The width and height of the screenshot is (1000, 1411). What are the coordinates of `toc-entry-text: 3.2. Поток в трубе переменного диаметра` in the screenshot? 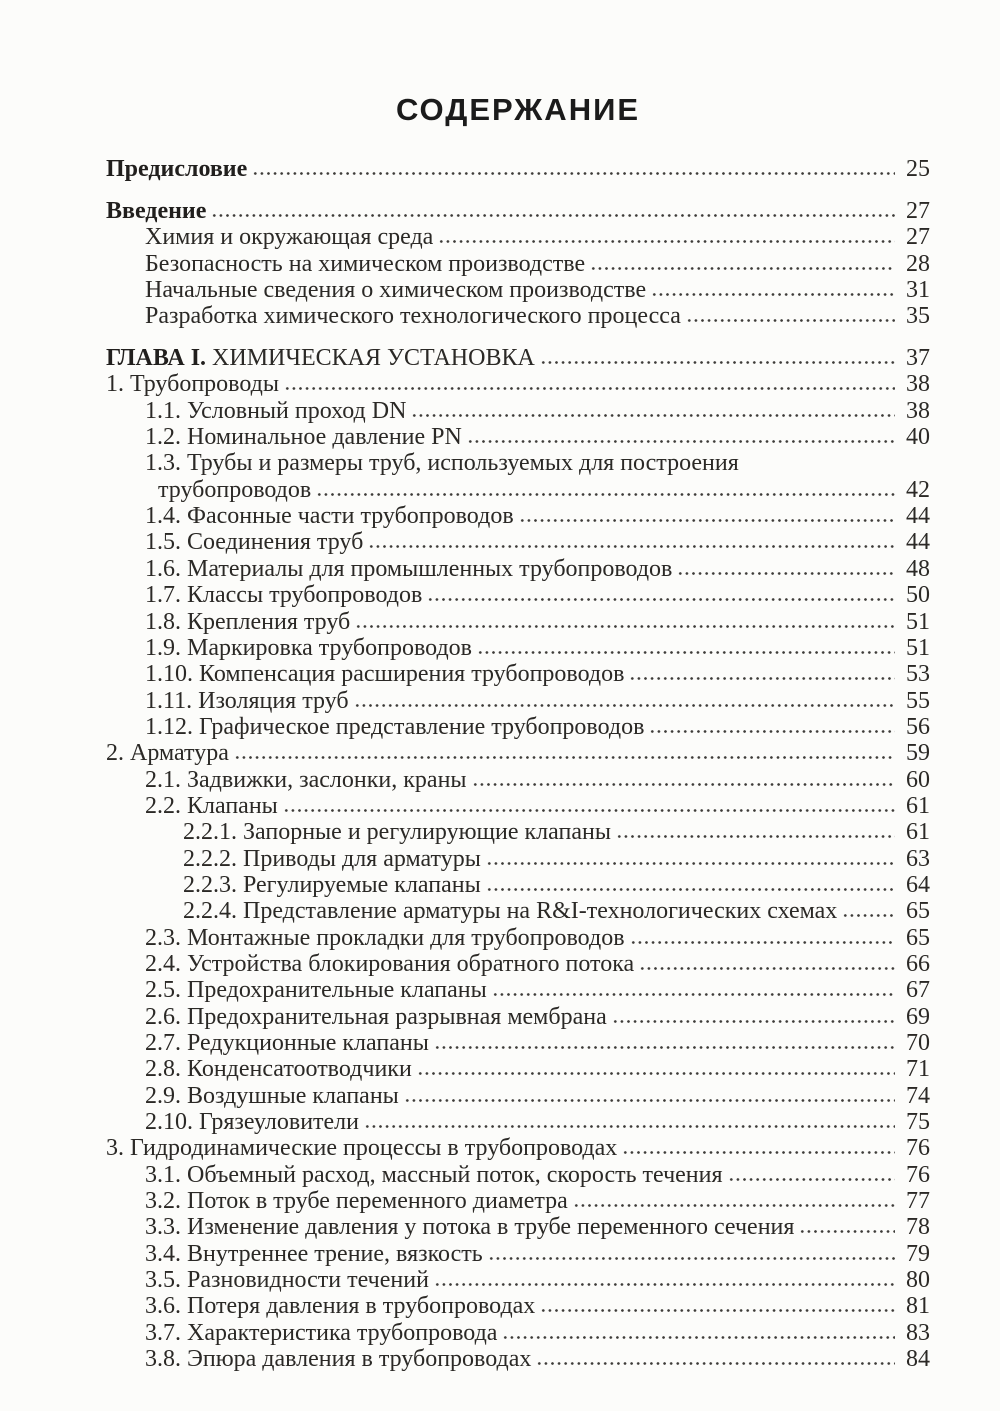 It's located at (356, 1201).